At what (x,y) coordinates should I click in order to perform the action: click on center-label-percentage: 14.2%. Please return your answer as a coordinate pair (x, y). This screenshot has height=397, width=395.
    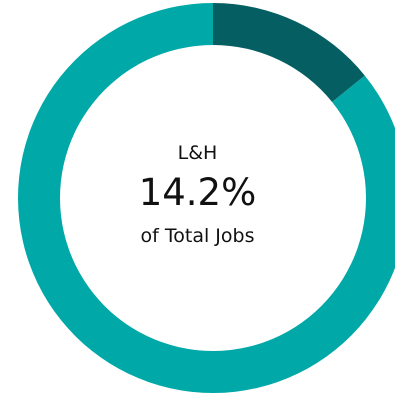
    Looking at the image, I should click on (197, 192).